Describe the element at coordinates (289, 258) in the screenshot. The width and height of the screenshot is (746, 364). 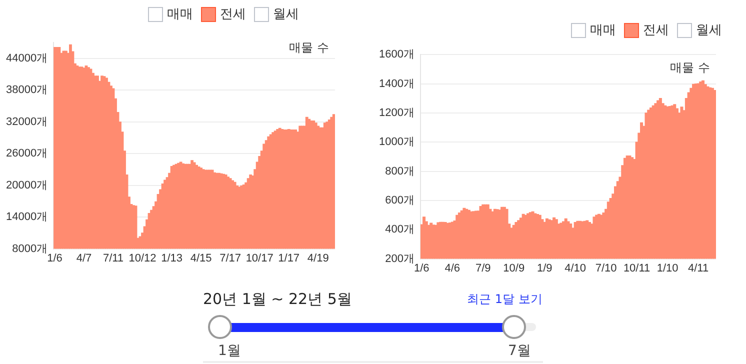
I see `x-tick-label: 1/17` at that location.